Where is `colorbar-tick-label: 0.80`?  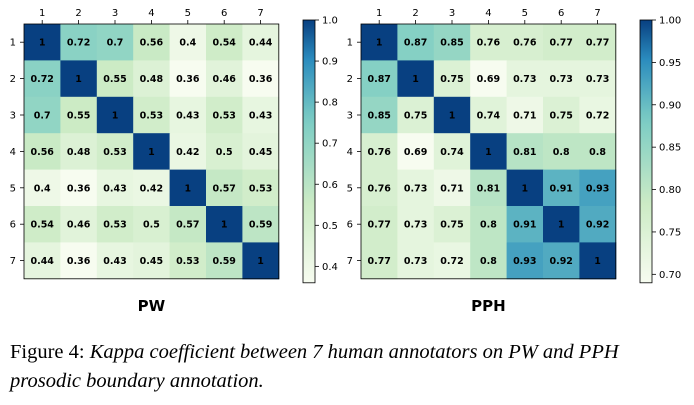 colorbar-tick-label: 0.80 is located at coordinates (670, 190).